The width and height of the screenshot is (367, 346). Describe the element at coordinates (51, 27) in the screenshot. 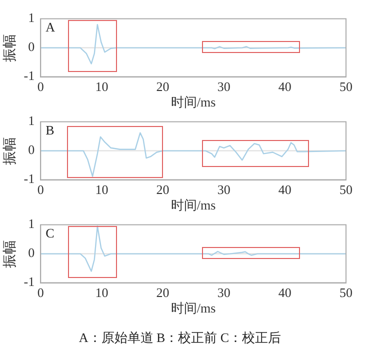

I see `annotation: A` at that location.